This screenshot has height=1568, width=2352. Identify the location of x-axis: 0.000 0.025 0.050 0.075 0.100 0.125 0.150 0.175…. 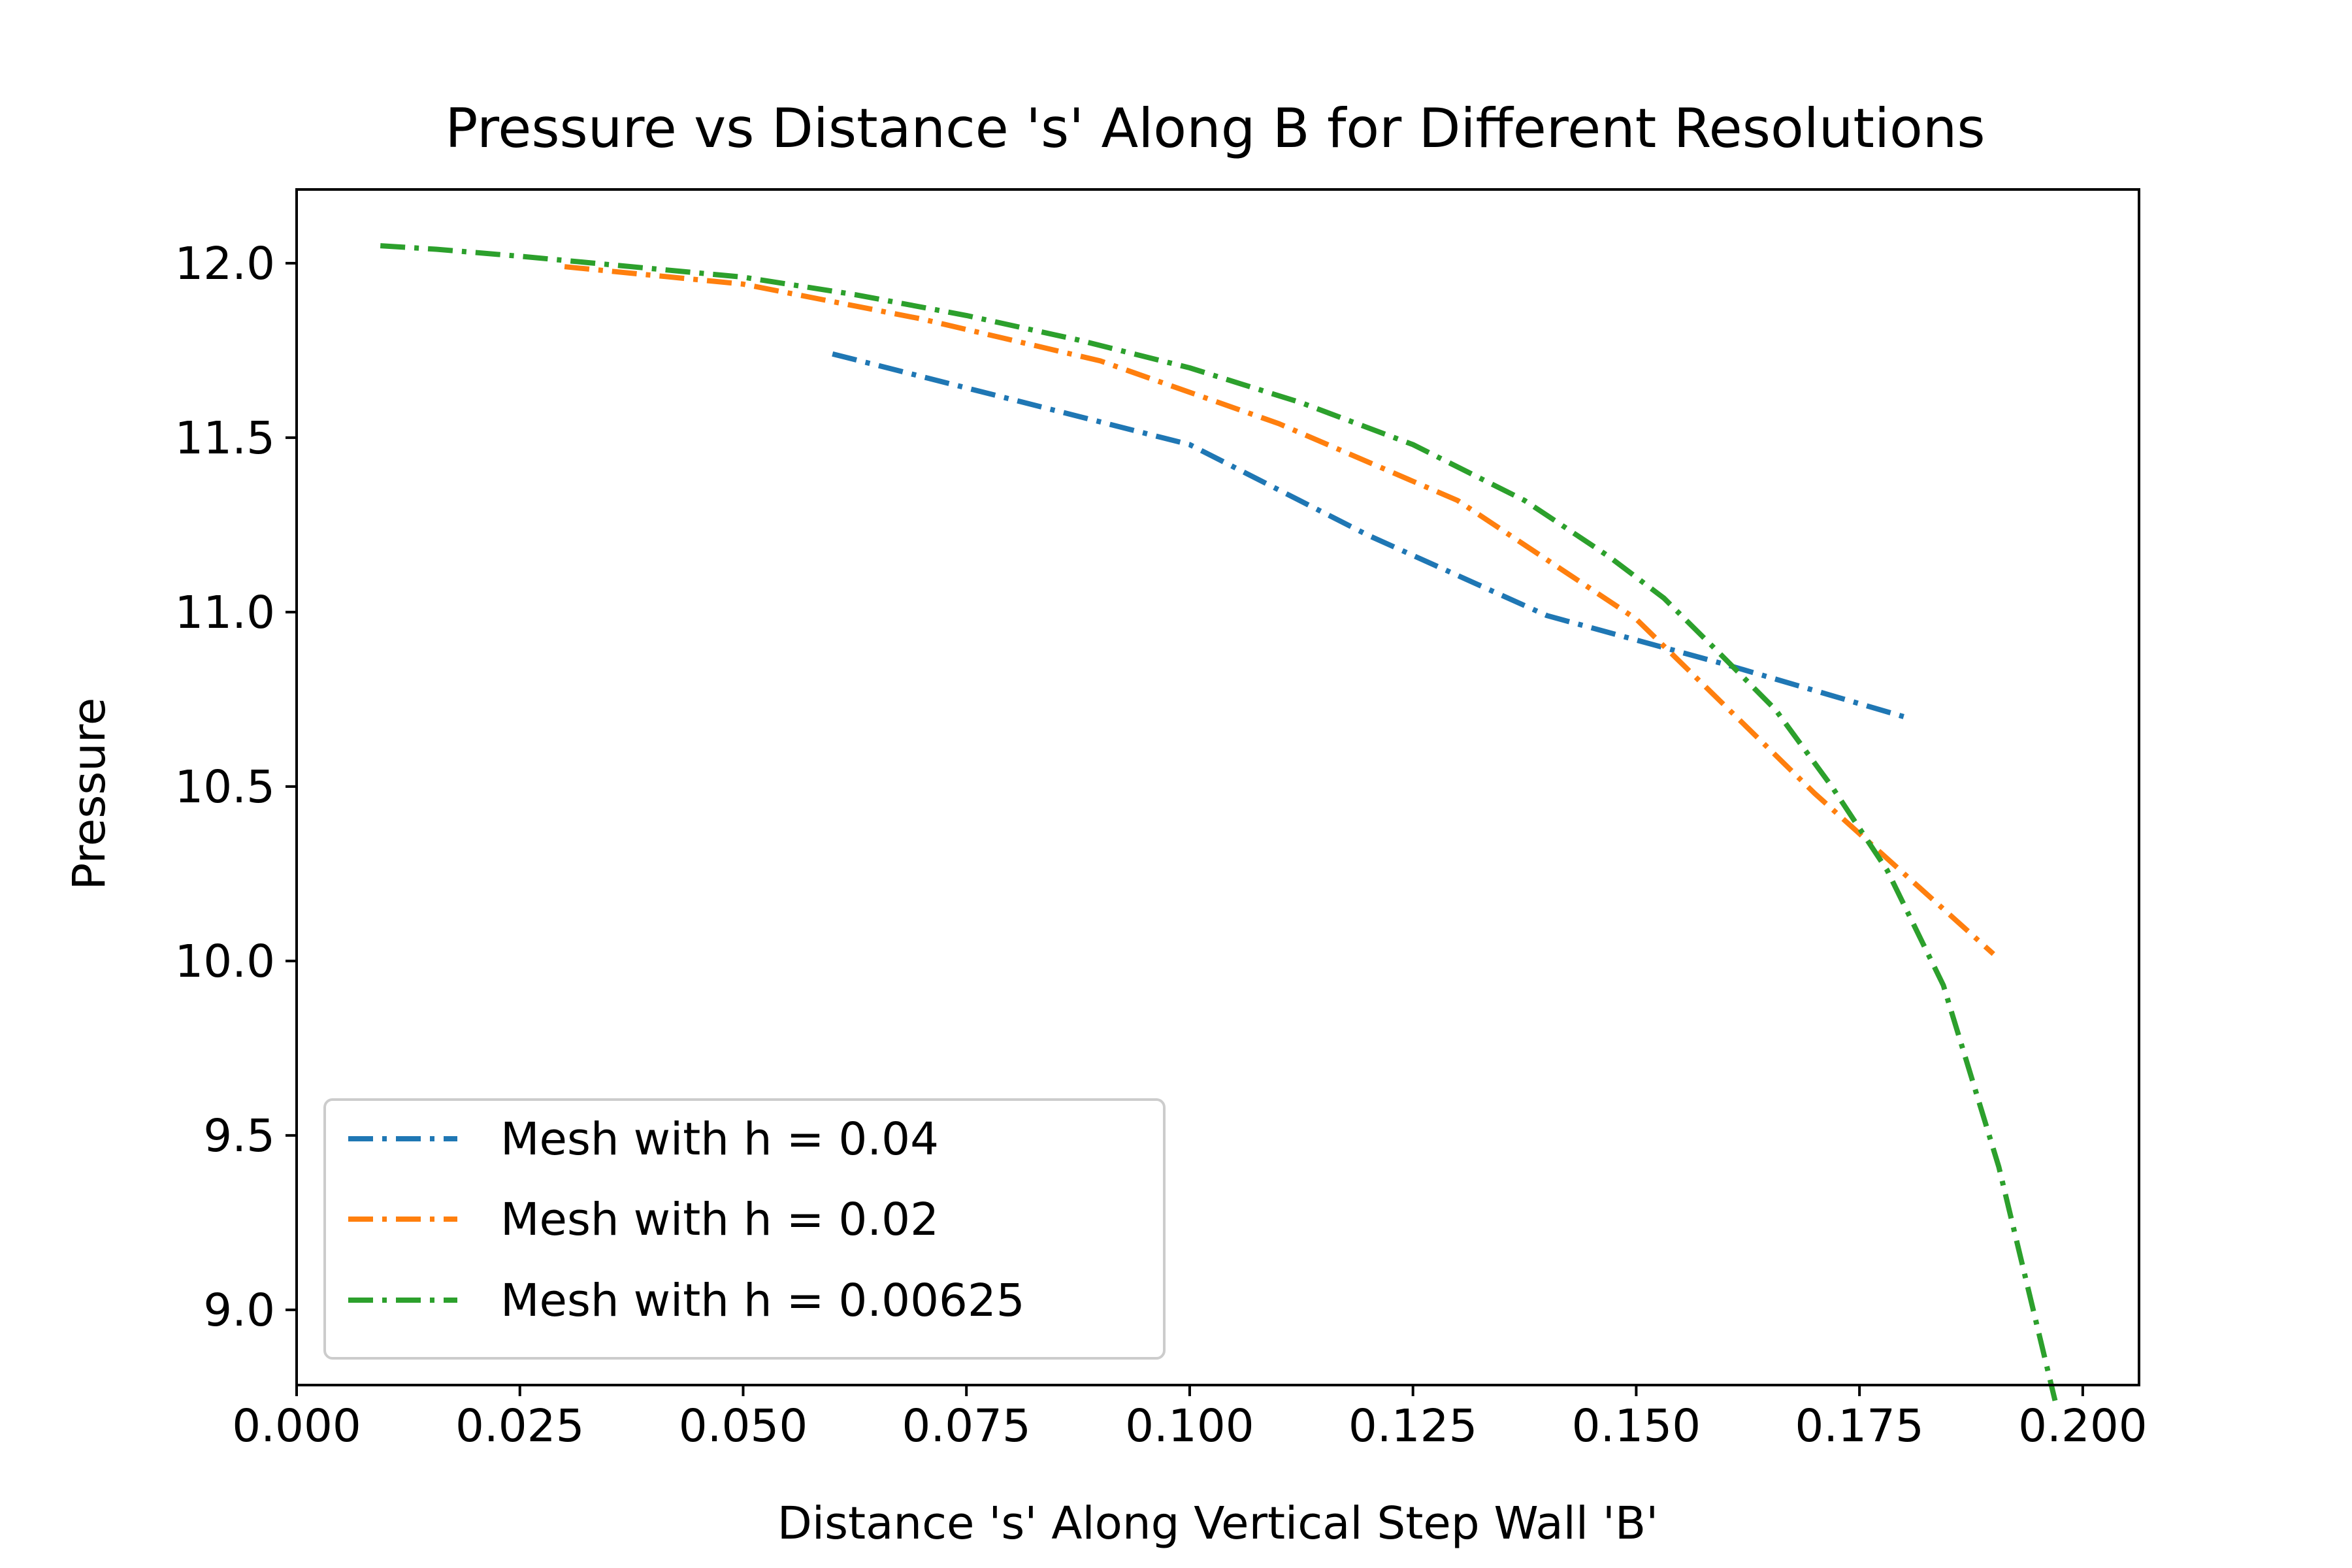
(1190, 1418).